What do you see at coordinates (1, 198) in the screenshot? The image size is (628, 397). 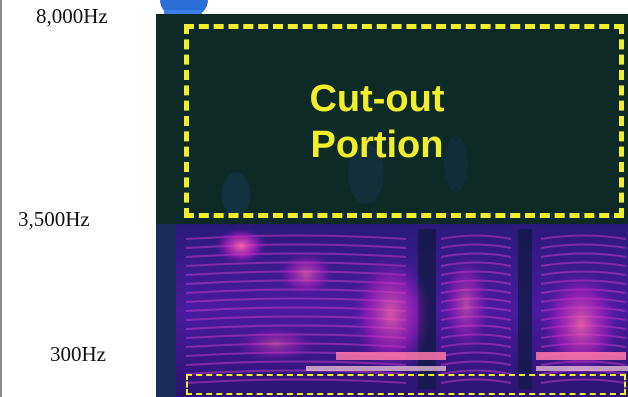 I see `left-edge-line` at bounding box center [1, 198].